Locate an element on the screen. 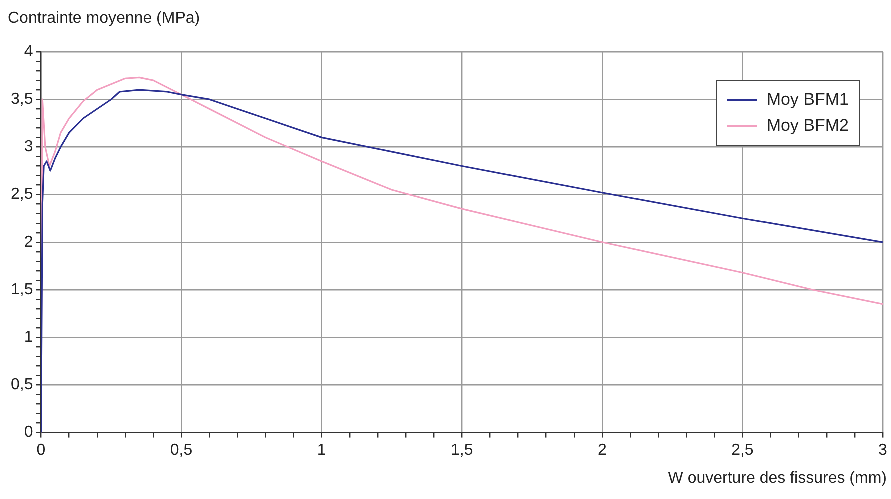  y-tick-label: 4 is located at coordinates (29, 51).